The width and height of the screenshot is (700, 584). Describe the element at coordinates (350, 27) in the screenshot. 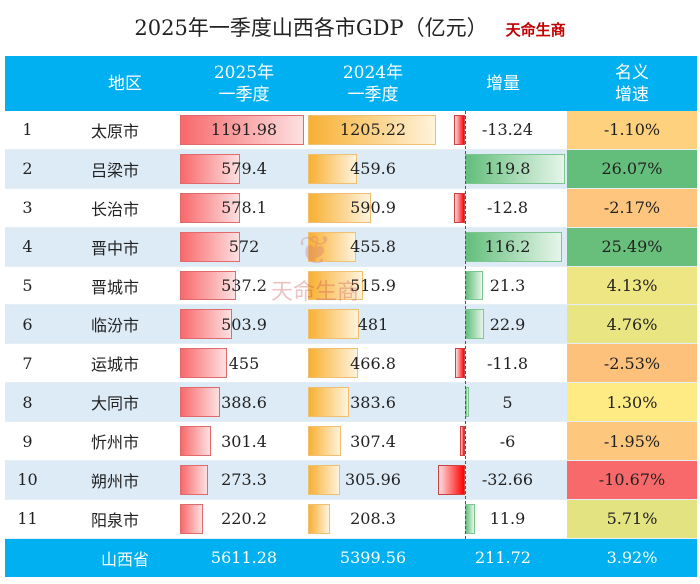

I see `page-title: 2025年一季度山西各市GDP（亿元） 天命生商` at that location.